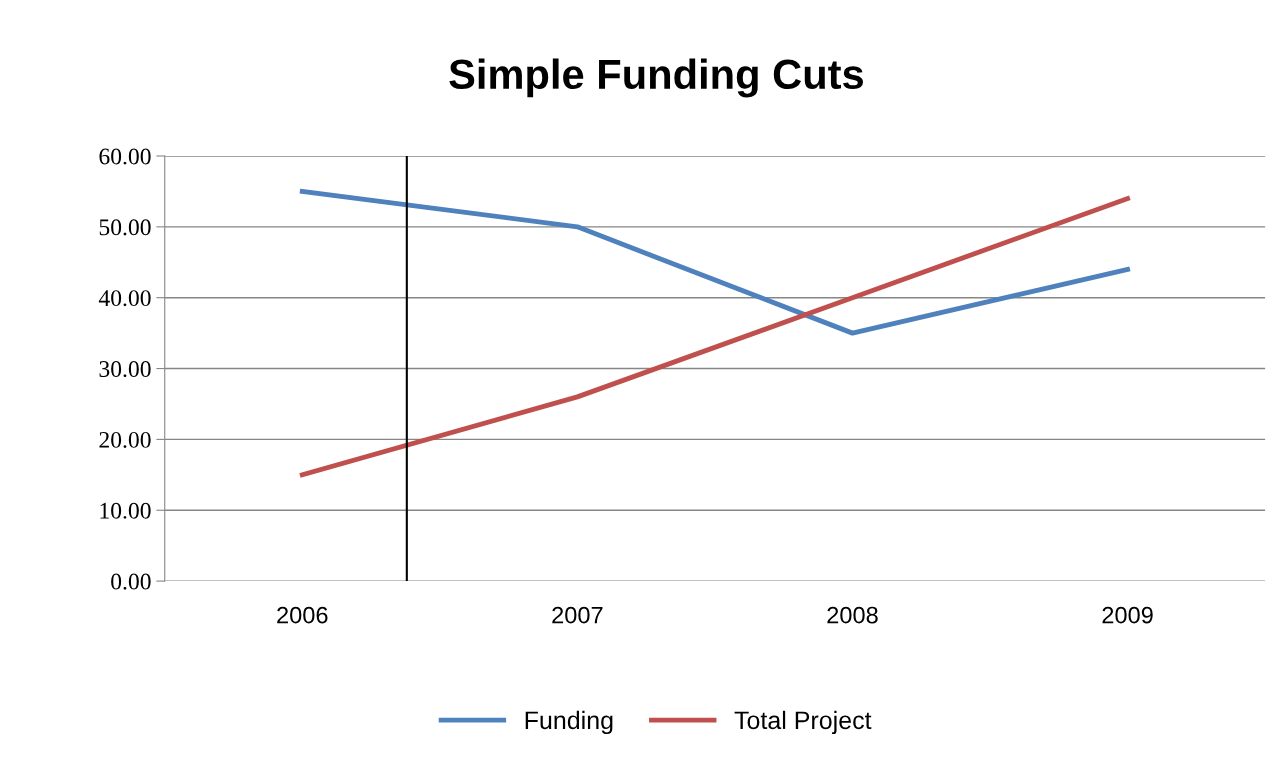 The width and height of the screenshot is (1287, 780). I want to click on x-tick-label: 2006, so click(302, 615).